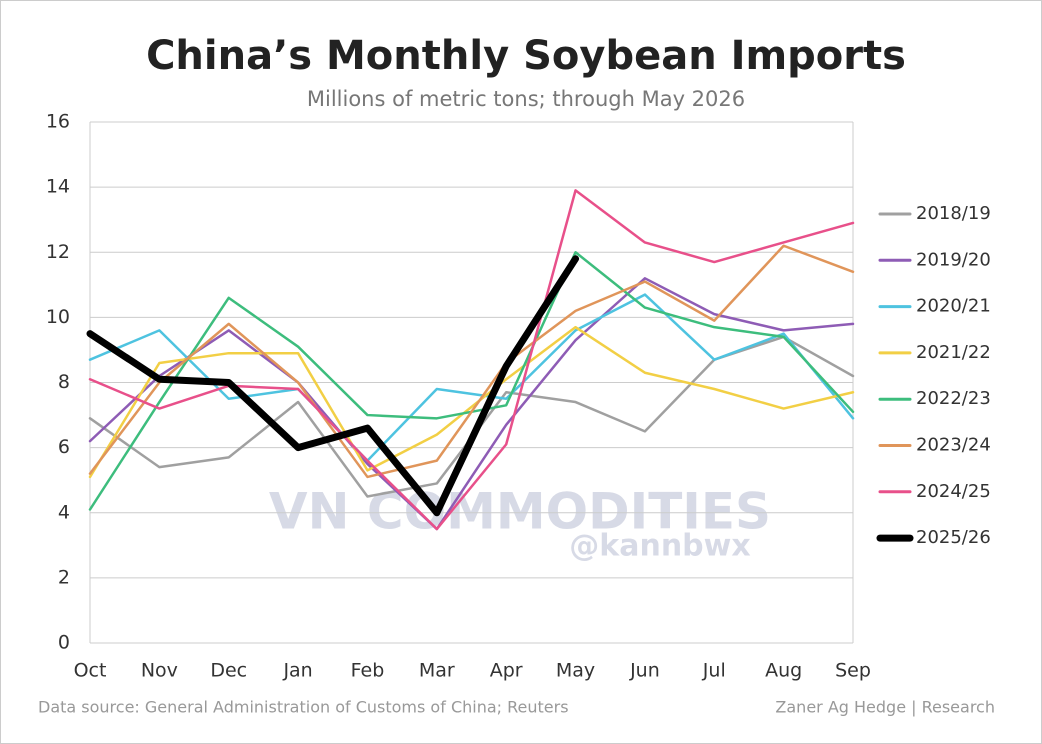  What do you see at coordinates (297, 671) in the screenshot?
I see `x-tick-label: Jan` at bounding box center [297, 671].